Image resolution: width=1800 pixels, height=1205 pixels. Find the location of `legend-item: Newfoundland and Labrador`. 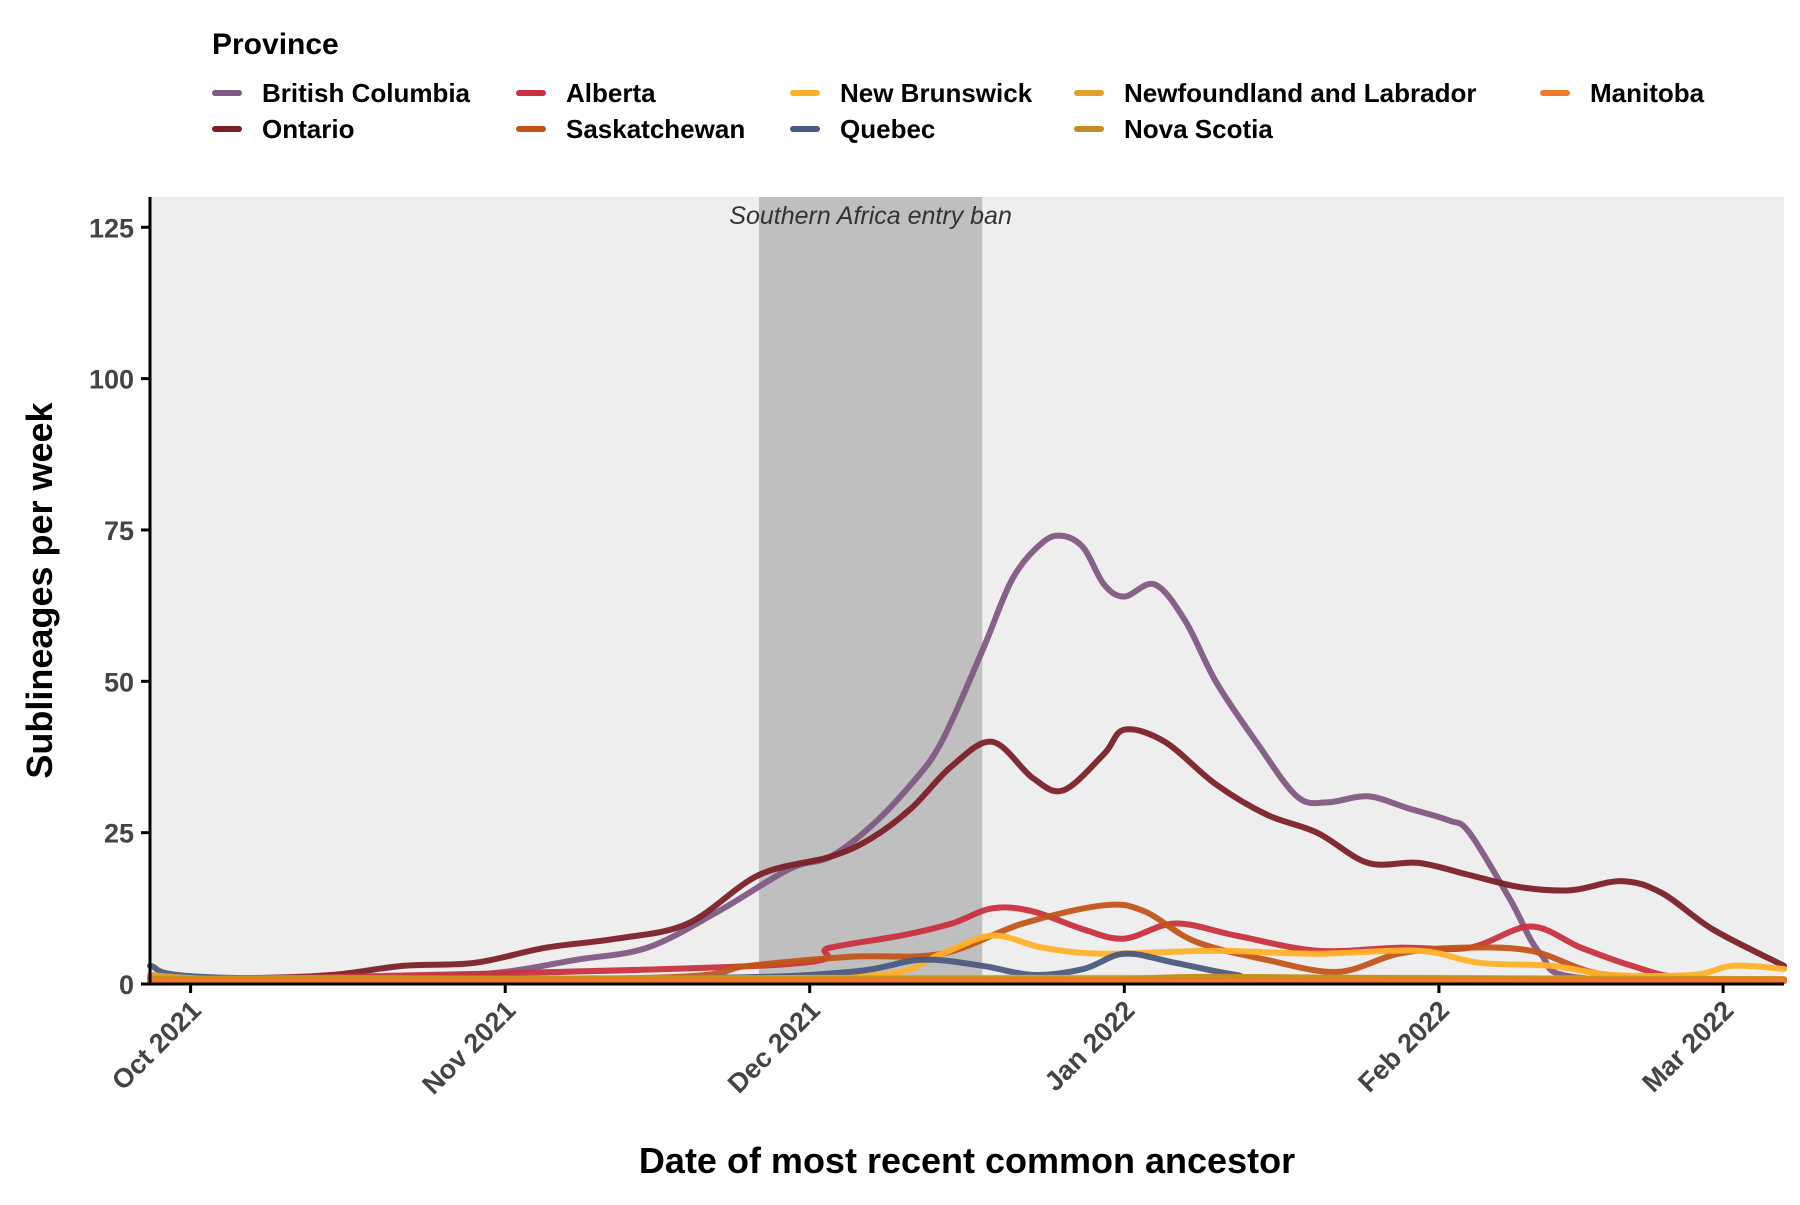

legend-item: Newfoundland and Labrador is located at coordinates (1275, 93).